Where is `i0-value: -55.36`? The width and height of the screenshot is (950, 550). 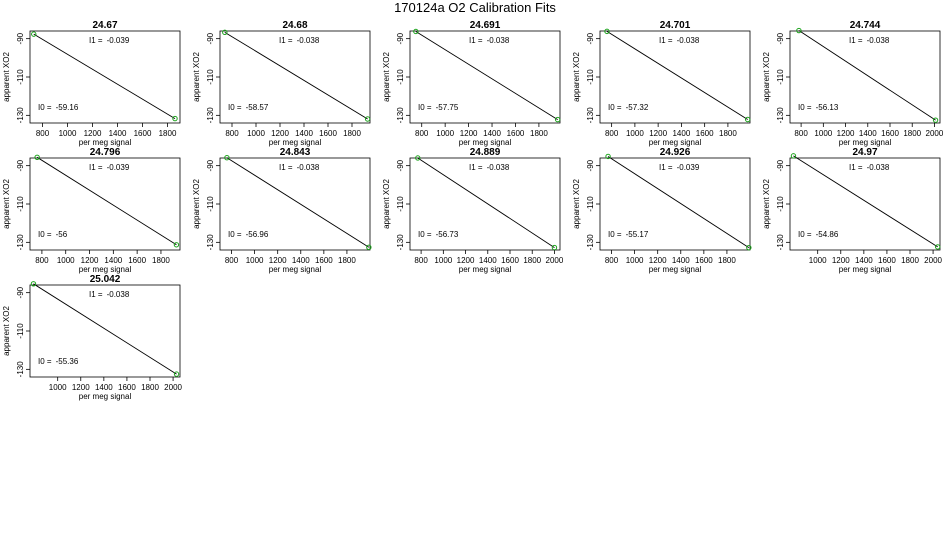
i0-value: -55.36 is located at coordinates (67, 361).